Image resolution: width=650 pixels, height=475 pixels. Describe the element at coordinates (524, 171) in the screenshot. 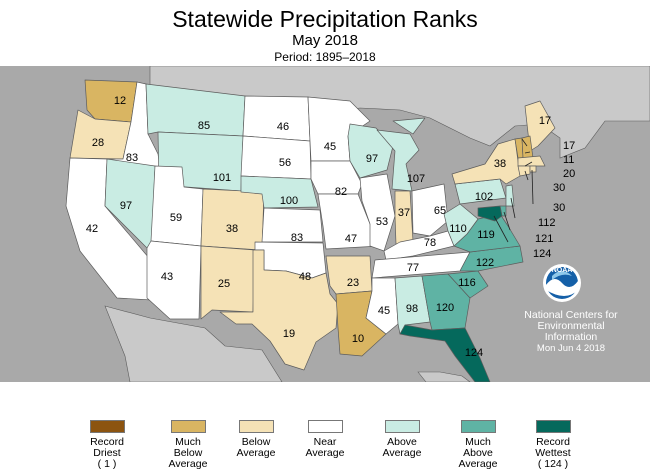

I see `state-ct` at that location.